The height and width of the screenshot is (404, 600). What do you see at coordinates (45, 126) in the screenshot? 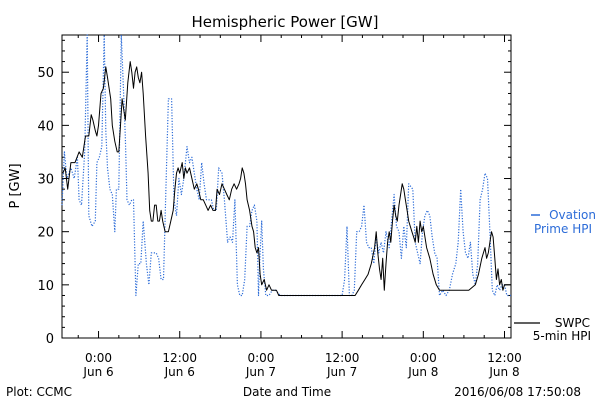
I see `y-tick-label: 40` at bounding box center [45, 126].